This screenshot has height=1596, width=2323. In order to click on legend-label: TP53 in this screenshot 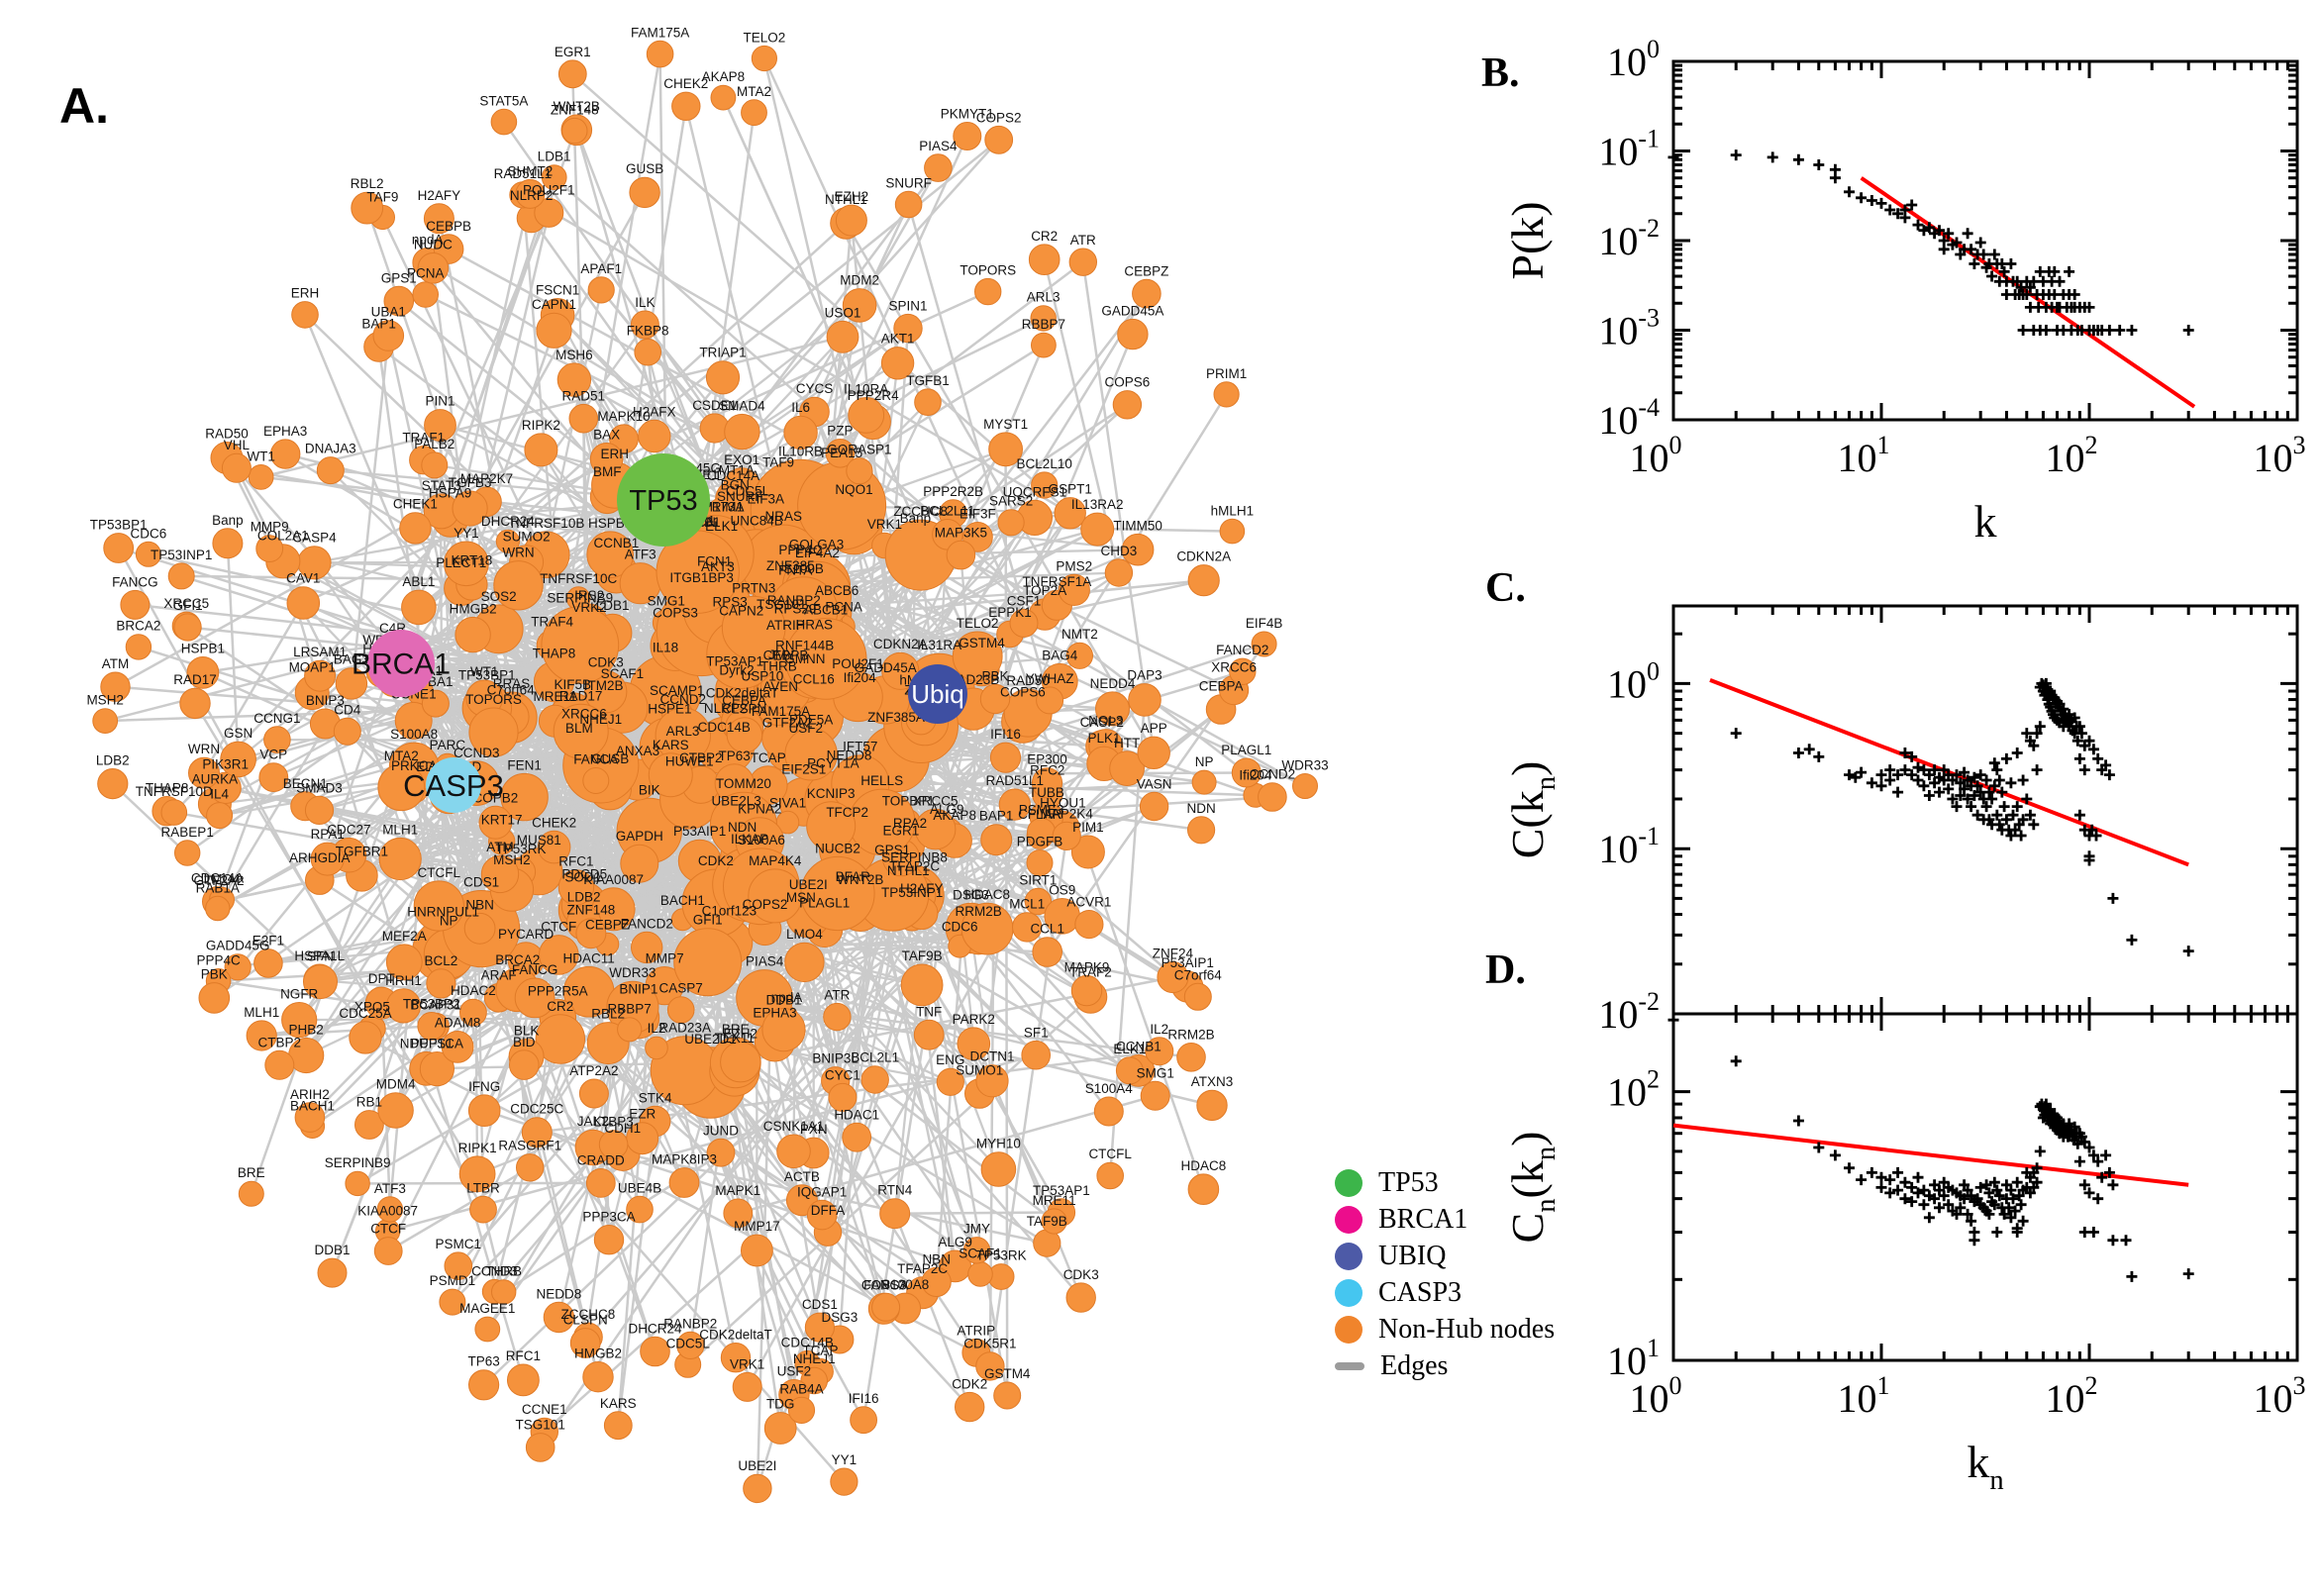, I will do `click(1408, 1182)`.